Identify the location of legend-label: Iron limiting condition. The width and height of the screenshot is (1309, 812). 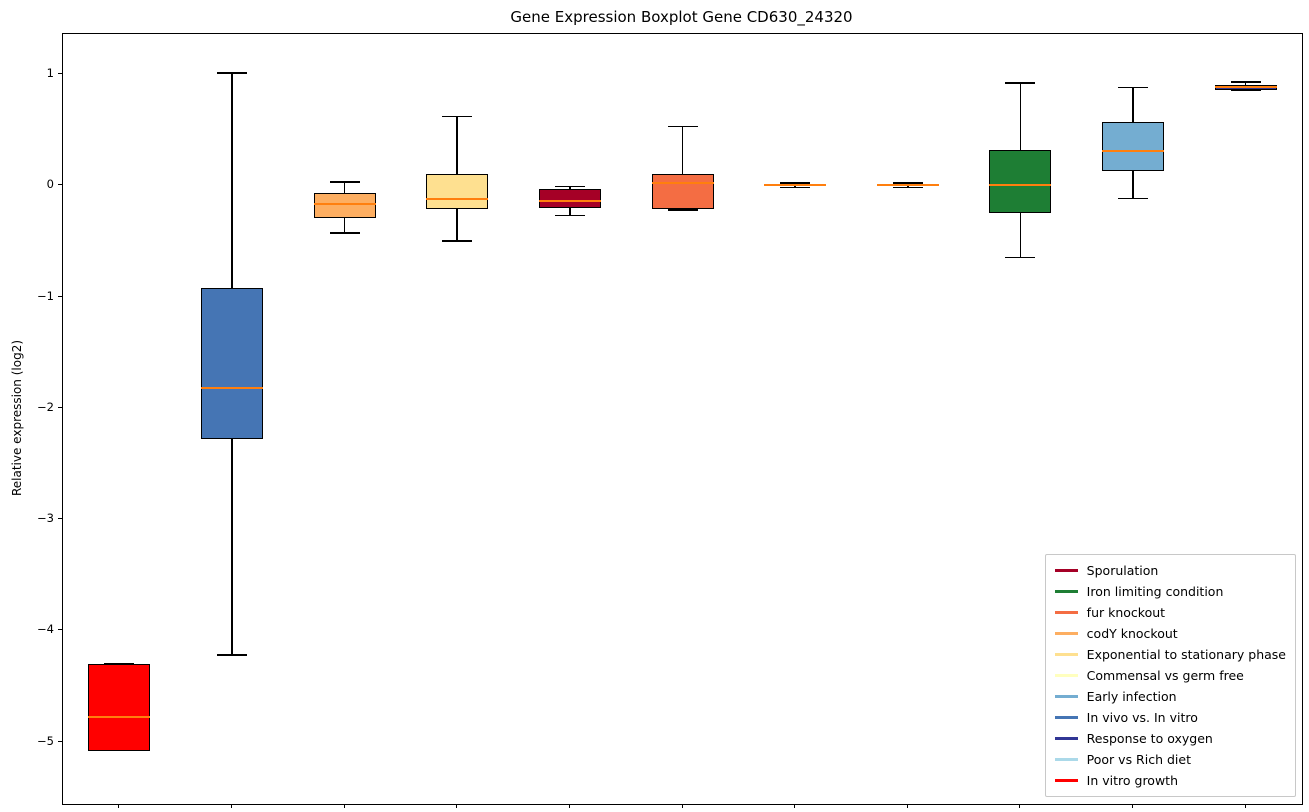
(1155, 591).